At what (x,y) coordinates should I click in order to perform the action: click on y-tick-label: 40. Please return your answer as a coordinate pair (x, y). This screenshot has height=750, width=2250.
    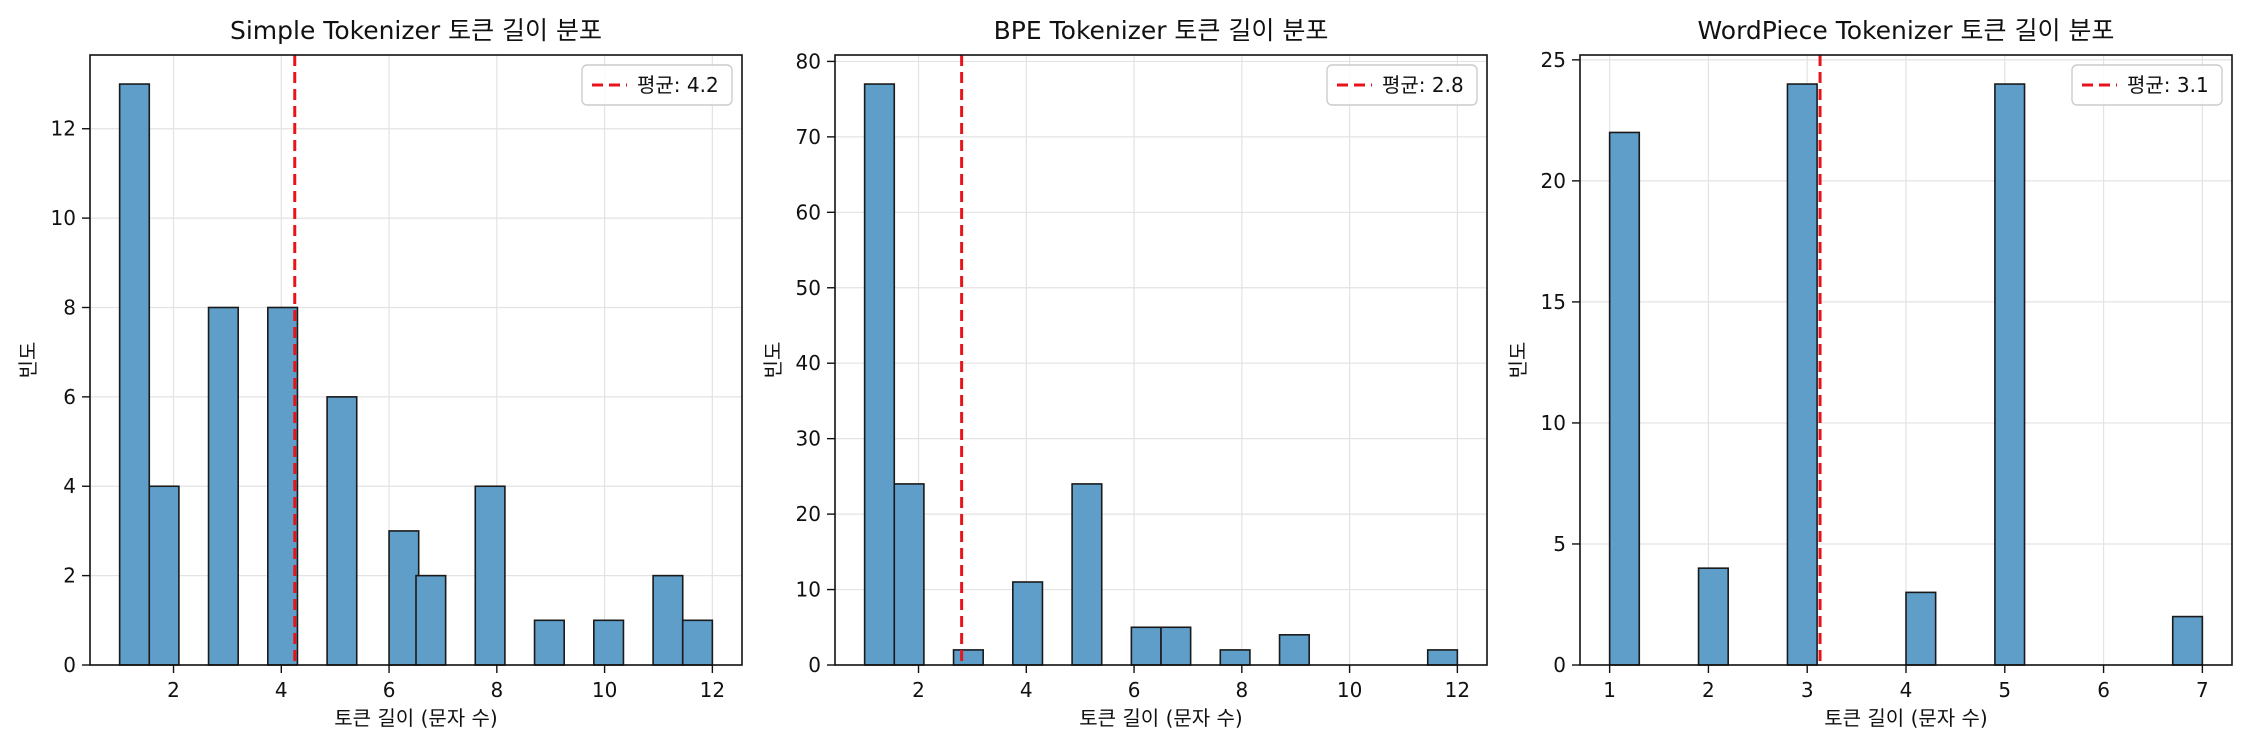
    Looking at the image, I should click on (808, 363).